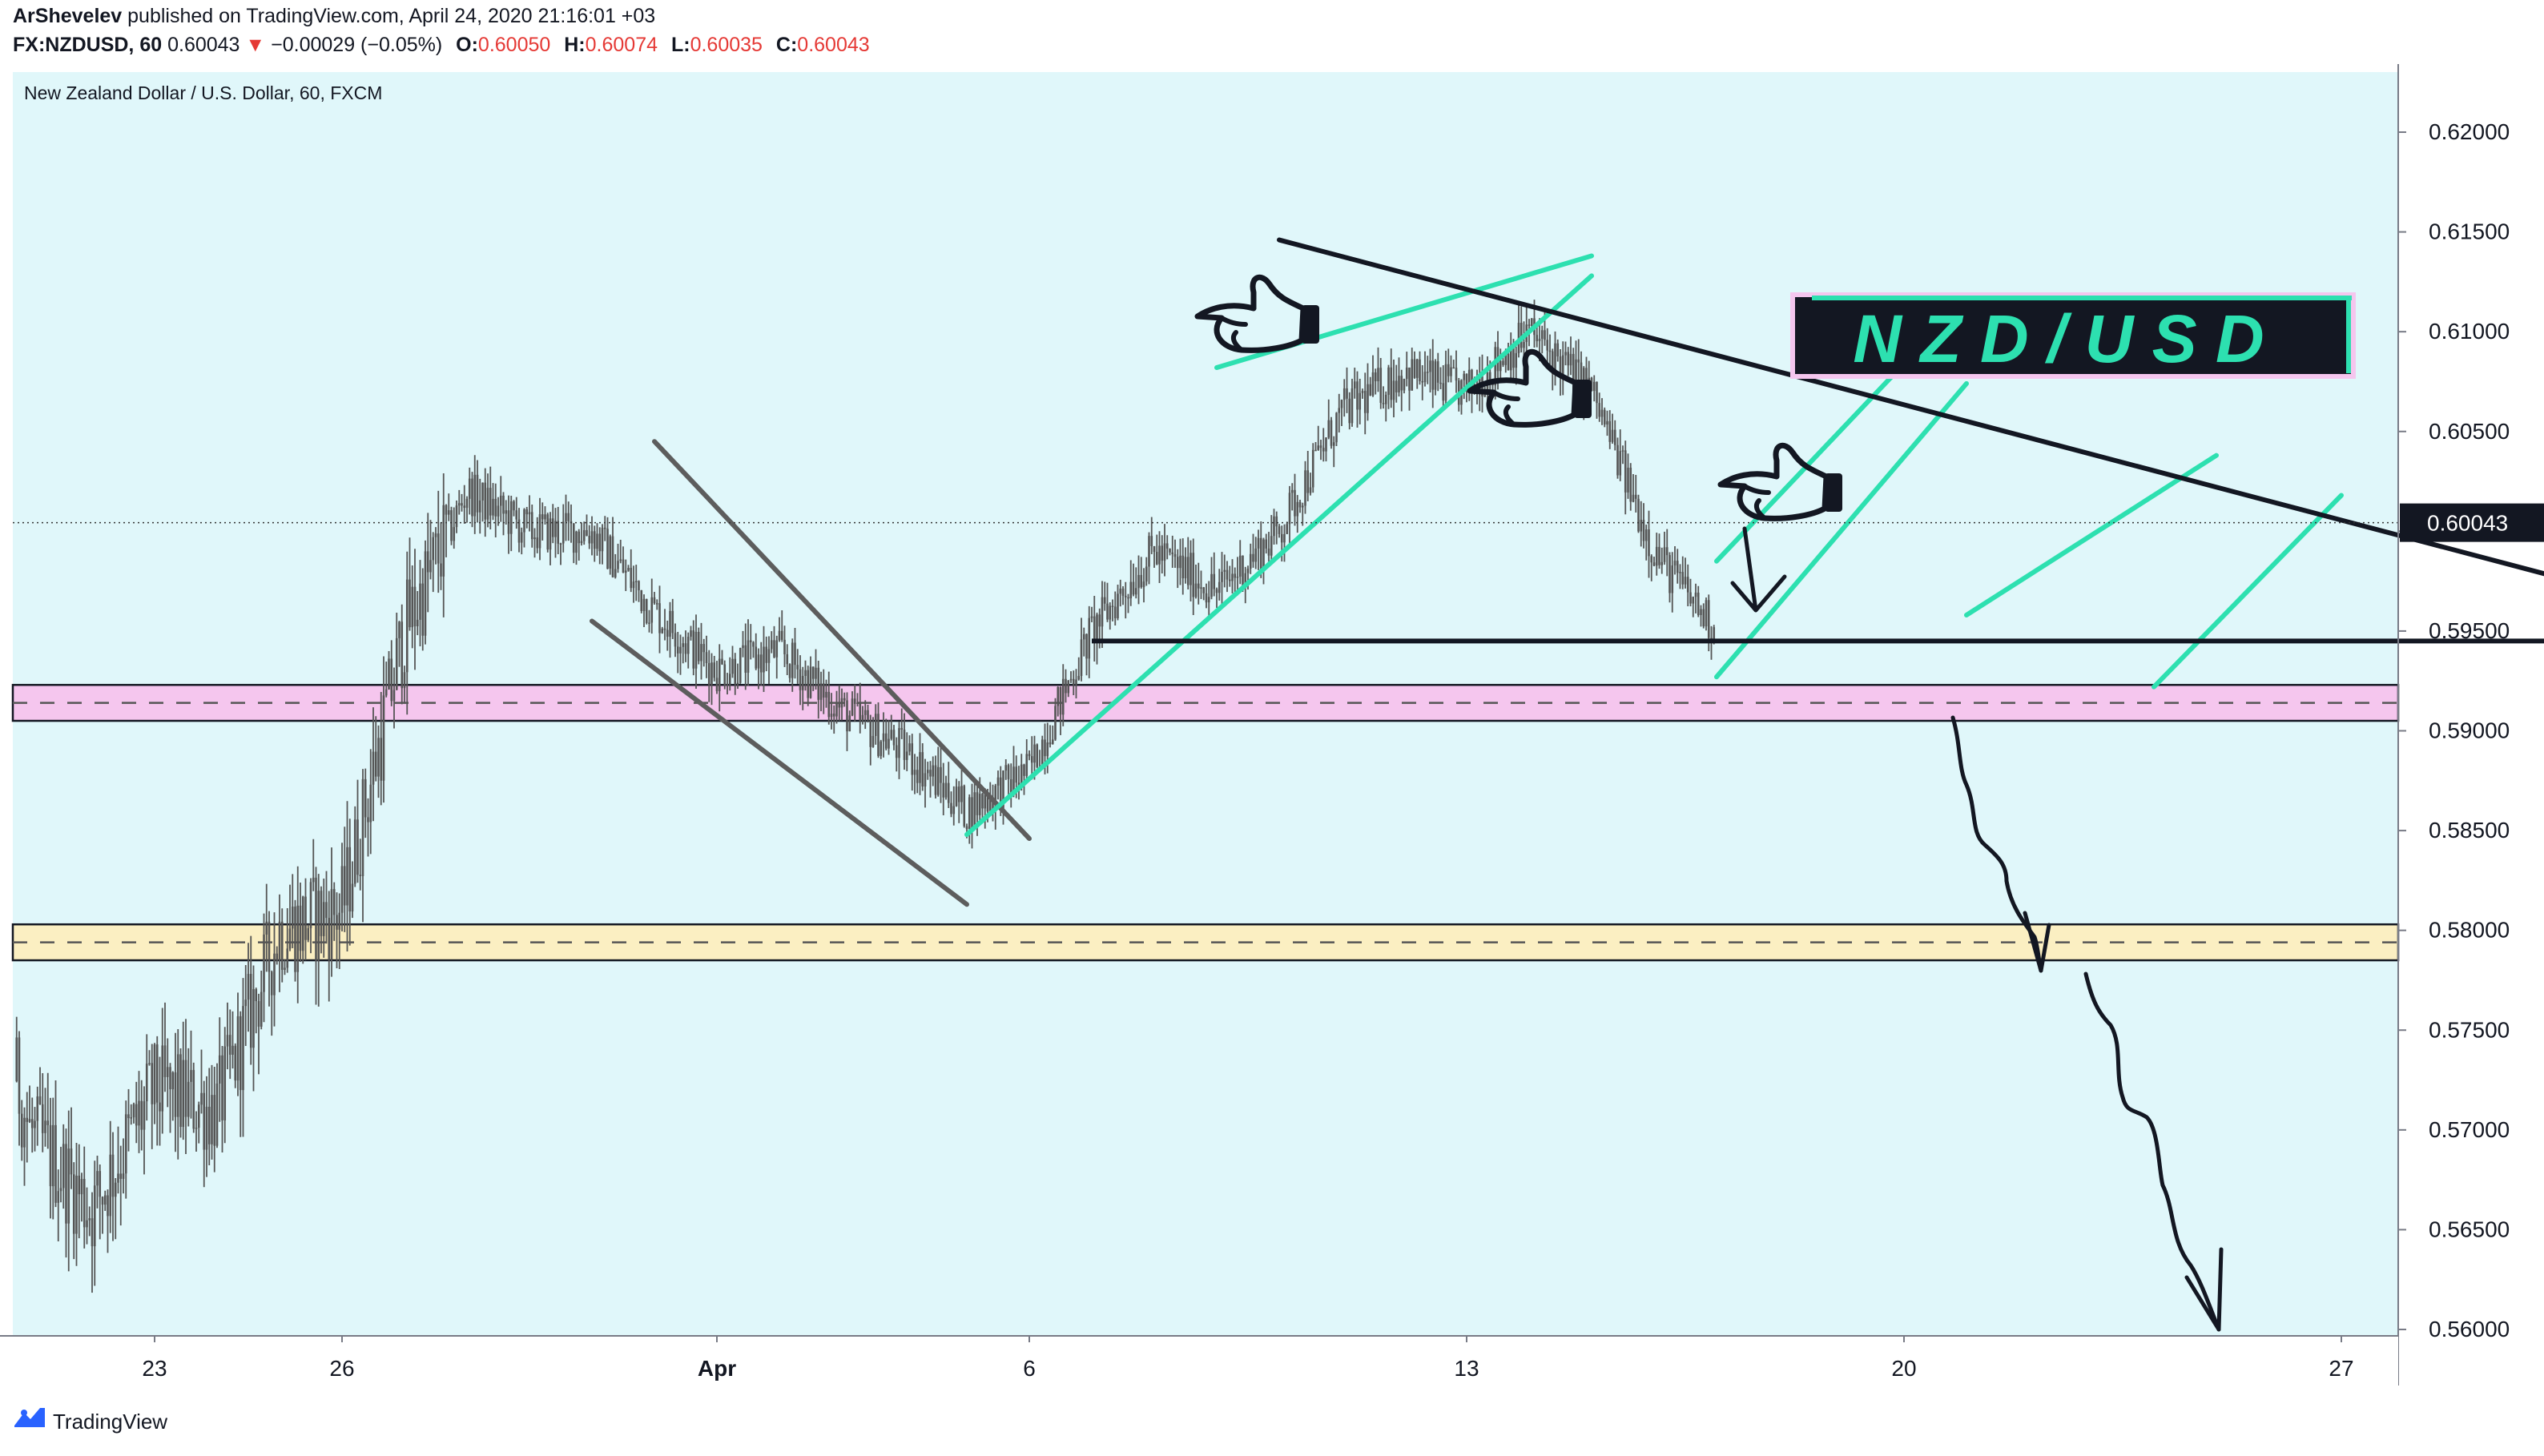  I want to click on pointing-hand-icon, so click(1256, 313).